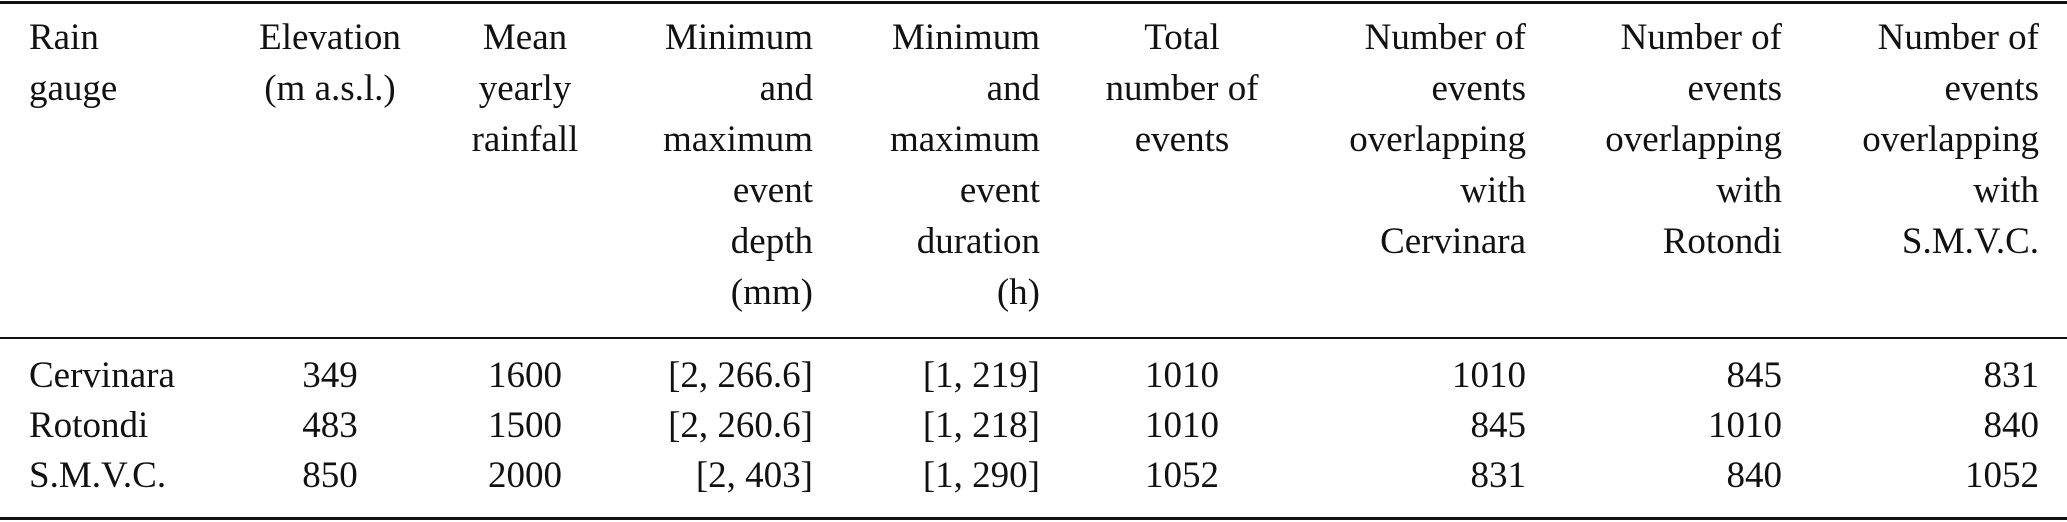 Image resolution: width=2067 pixels, height=522 pixels. I want to click on table-cell: [1, 219], so click(981, 375).